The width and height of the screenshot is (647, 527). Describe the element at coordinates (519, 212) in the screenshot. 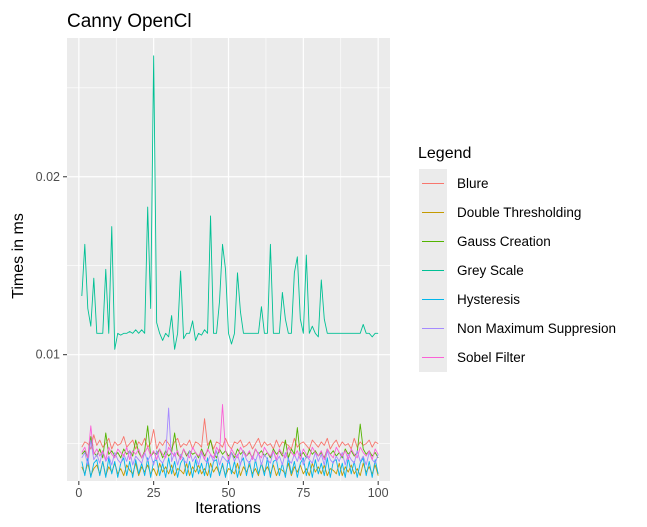

I see `legend-label-double-thresholding: Double Thresholding` at that location.